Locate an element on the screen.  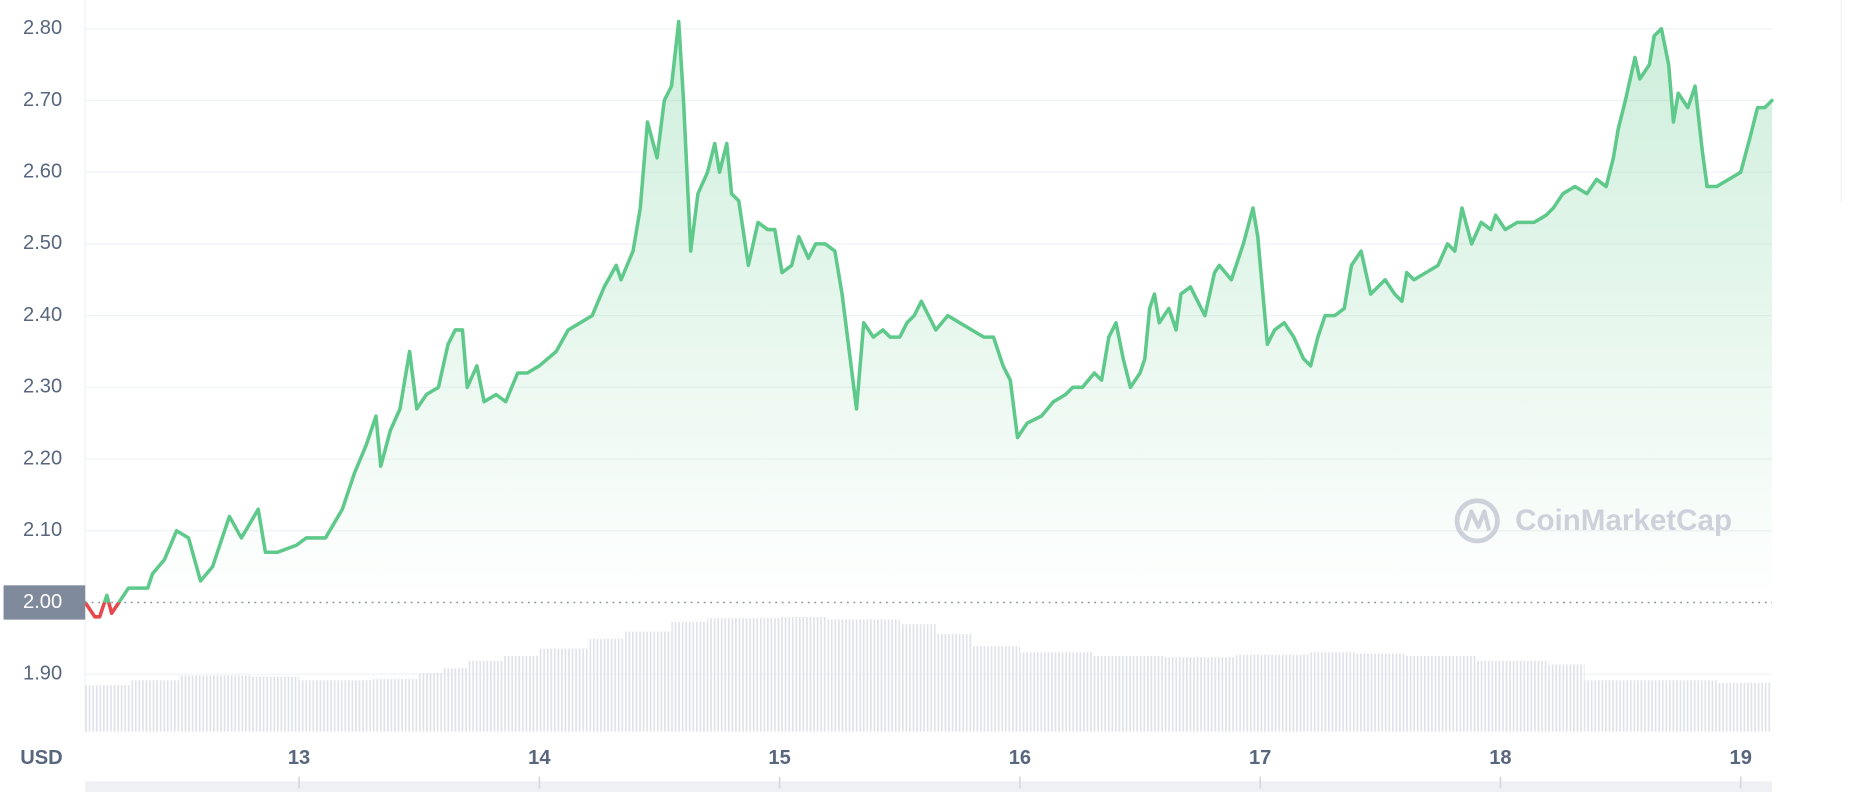
y-tick-label: 2.10 is located at coordinates (42, 530).